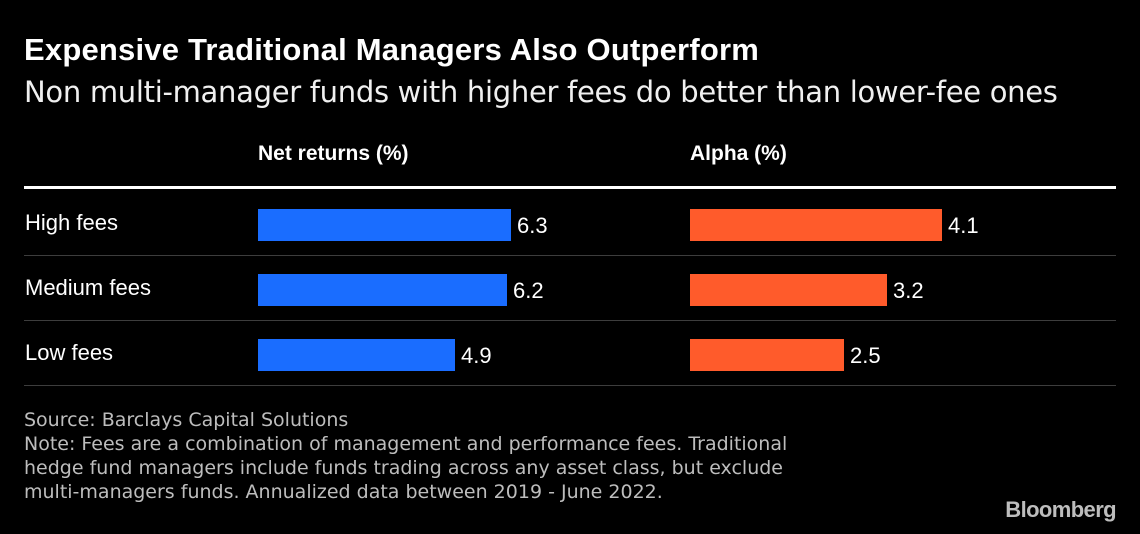 The height and width of the screenshot is (534, 1140). I want to click on alpha-bar-high-fees, so click(816, 225).